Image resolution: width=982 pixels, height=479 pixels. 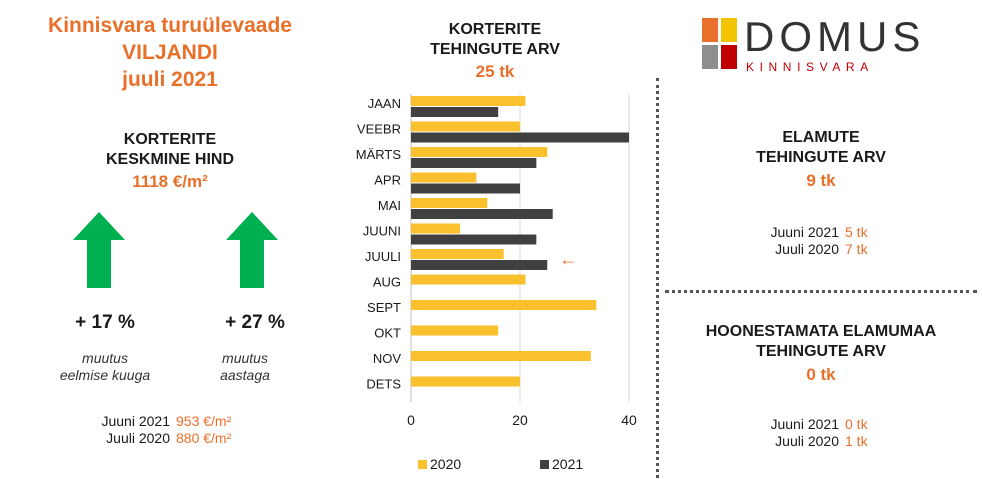 I want to click on logo-tagline: KINNISVARA, so click(x=810, y=67).